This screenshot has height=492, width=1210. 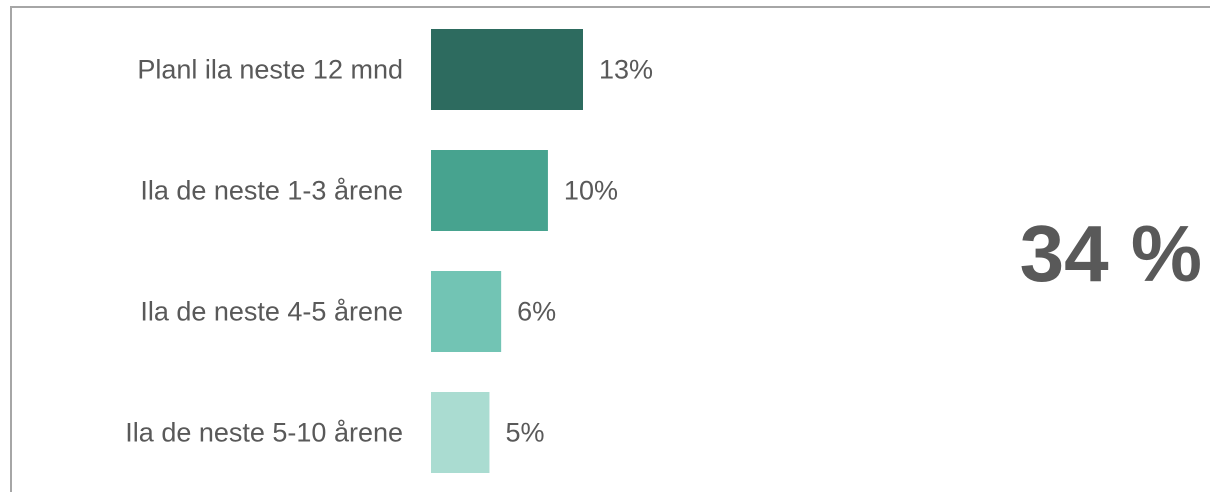 I want to click on value-label-1: 13%, so click(x=626, y=70).